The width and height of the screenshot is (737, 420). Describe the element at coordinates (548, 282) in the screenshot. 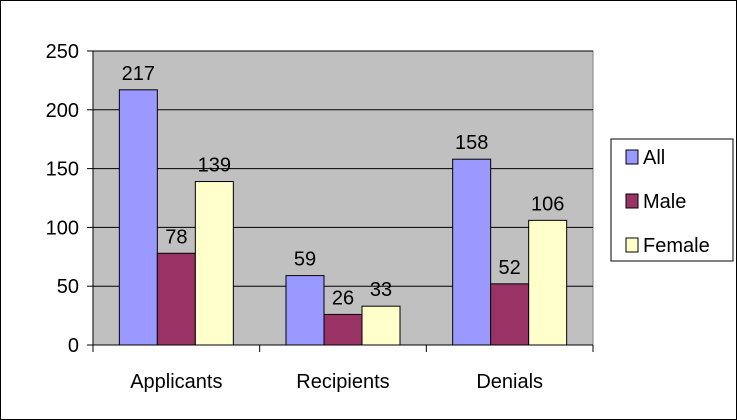

I see `bar-denials-female` at that location.